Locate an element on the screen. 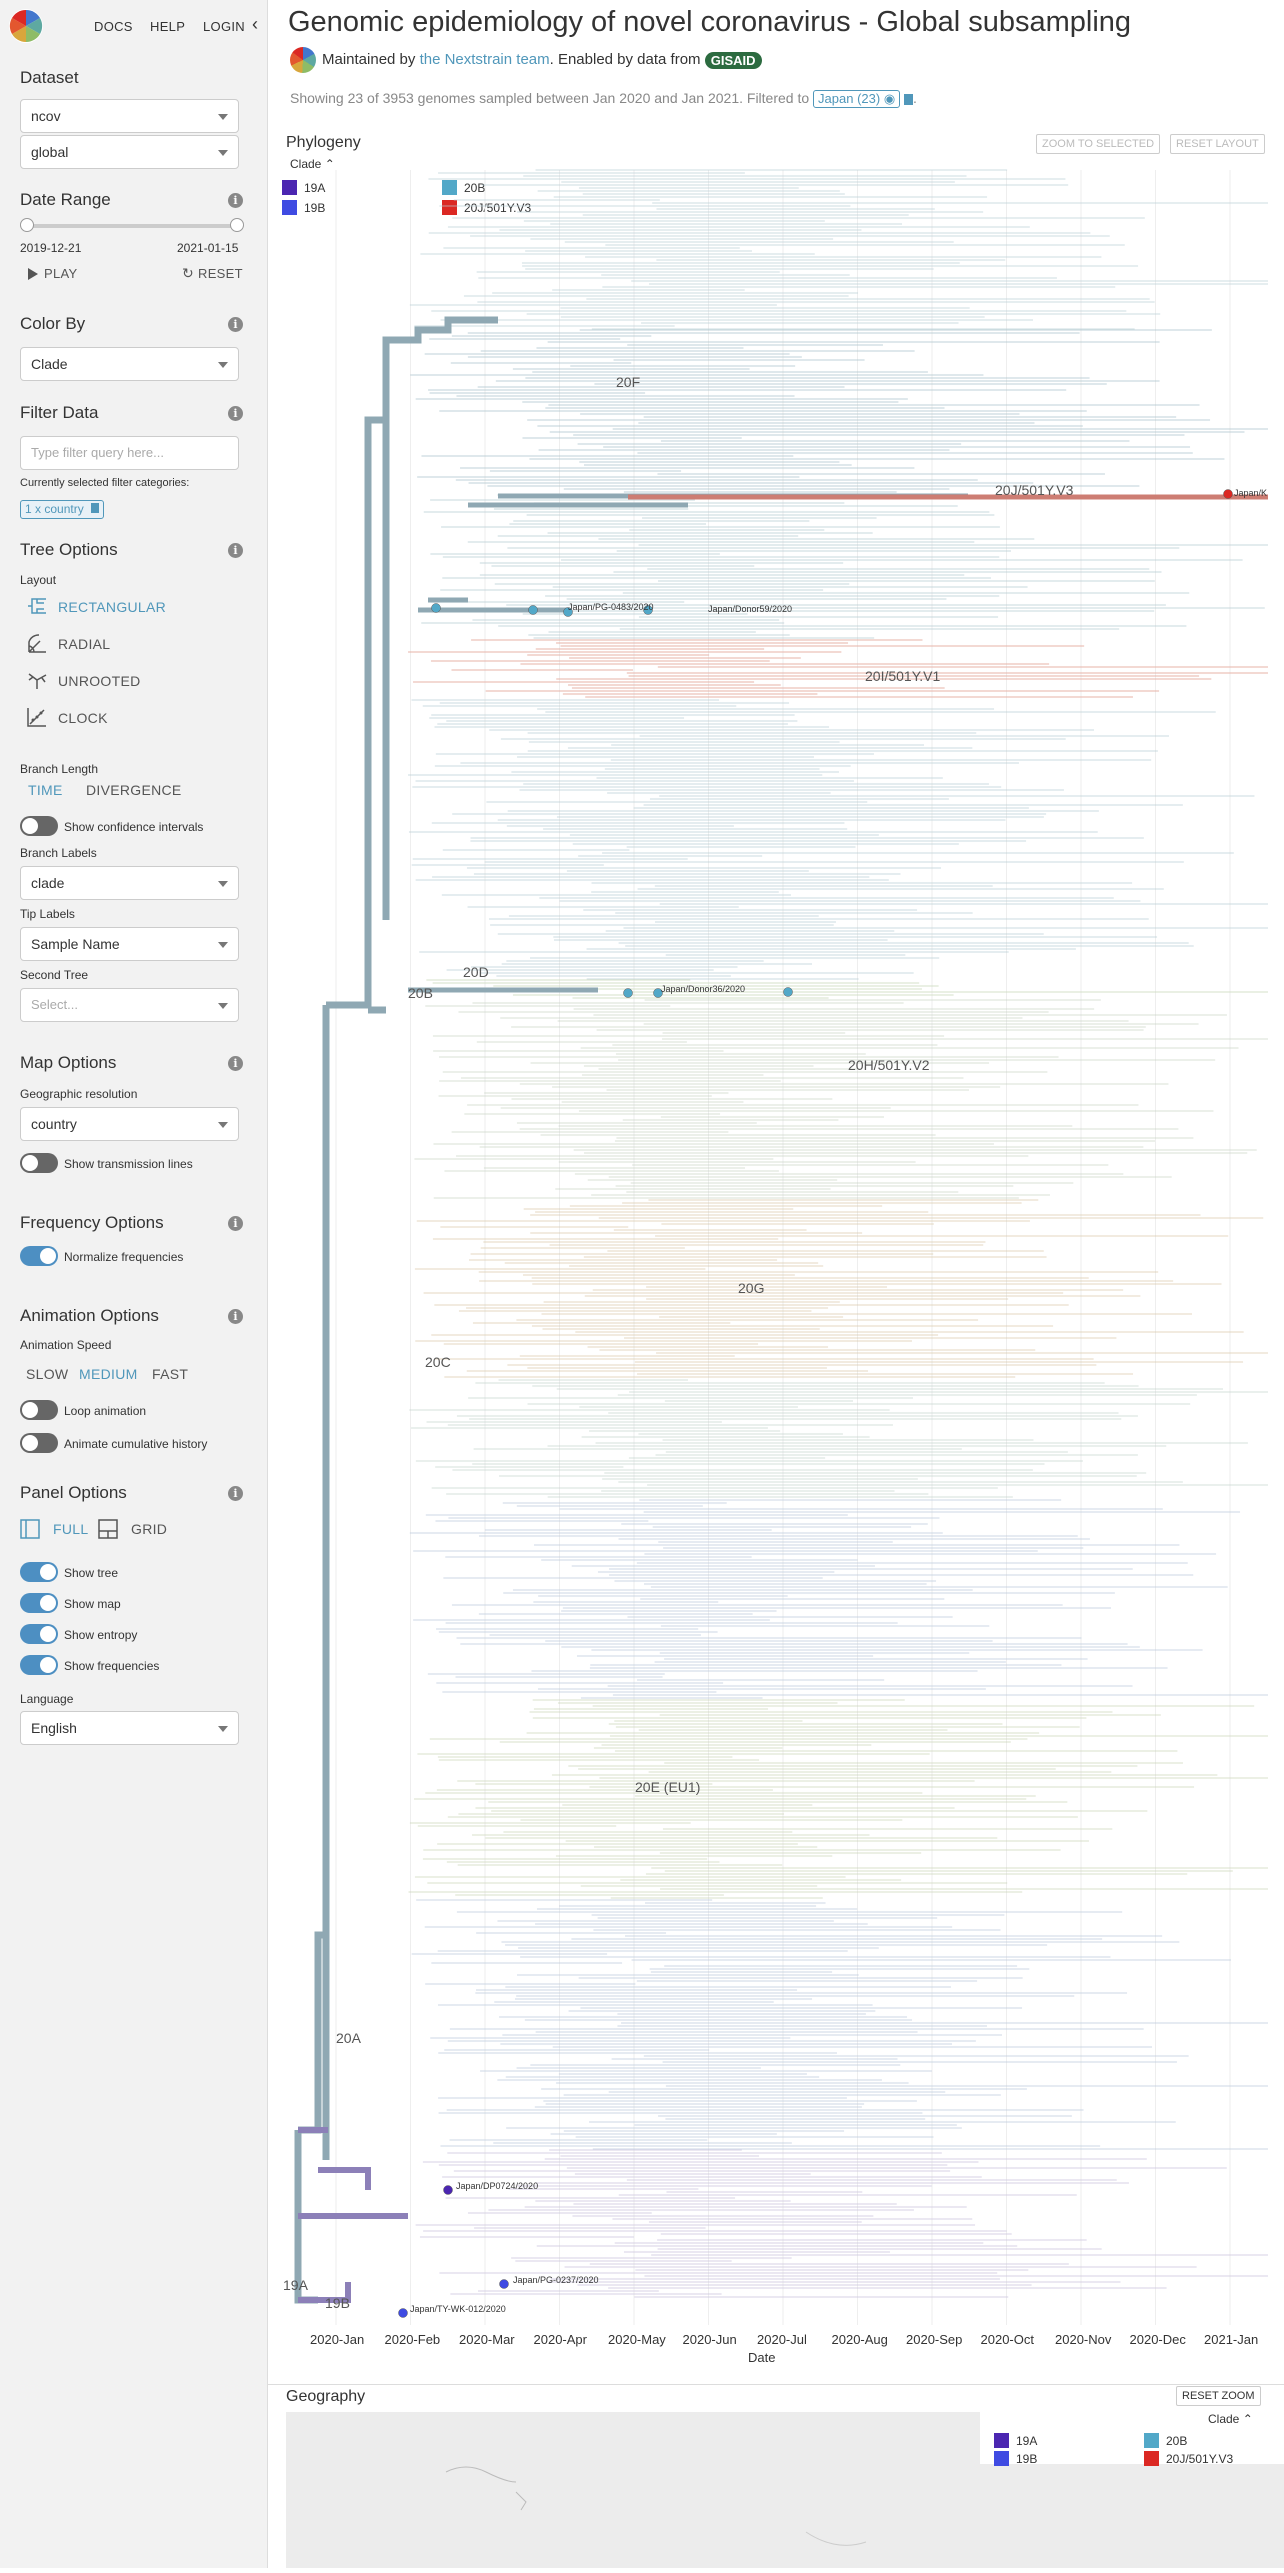 The image size is (1284, 2573). zoom-to-selected-button: ZOOM TO SELECTED is located at coordinates (1098, 144).